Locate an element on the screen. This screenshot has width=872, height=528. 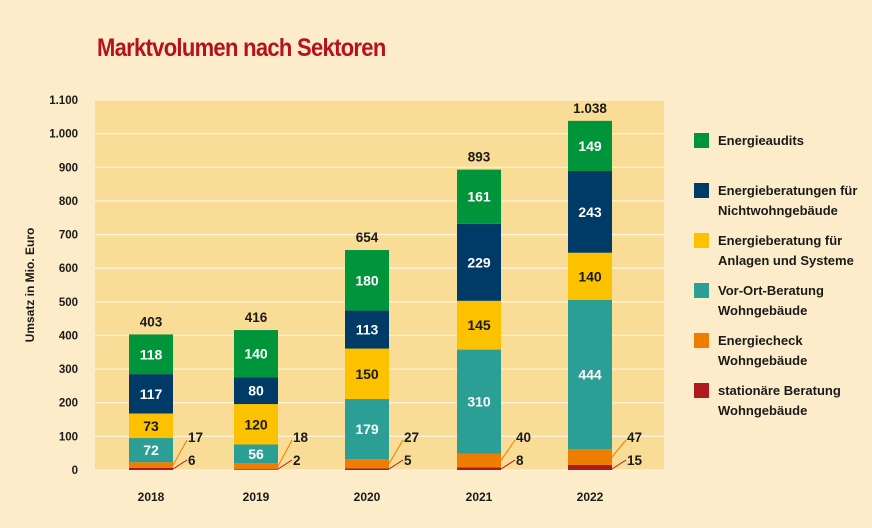
x-tick-label: 2021 is located at coordinates (479, 497).